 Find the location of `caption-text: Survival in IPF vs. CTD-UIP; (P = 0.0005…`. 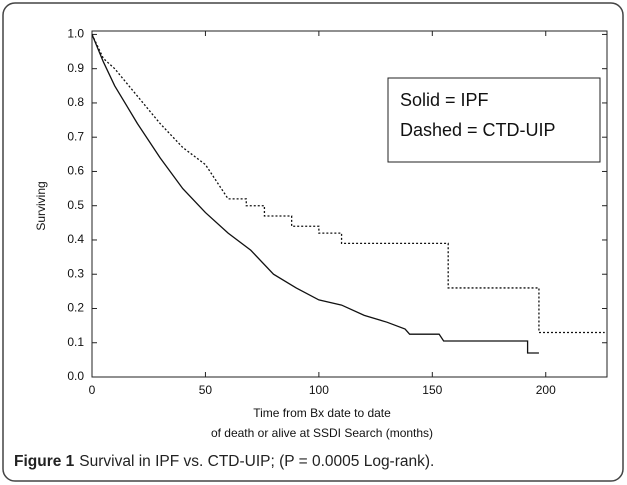

caption-text: Survival in IPF vs. CTD-UIP; (P = 0.0005… is located at coordinates (256, 461).